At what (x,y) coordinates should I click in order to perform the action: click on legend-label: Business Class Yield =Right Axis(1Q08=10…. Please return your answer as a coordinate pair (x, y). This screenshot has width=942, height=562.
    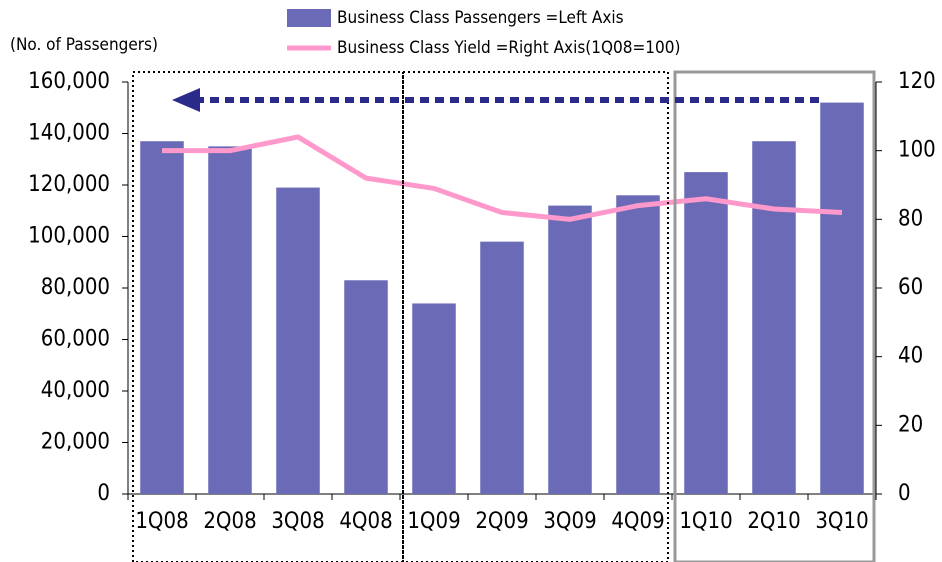
    Looking at the image, I should click on (508, 48).